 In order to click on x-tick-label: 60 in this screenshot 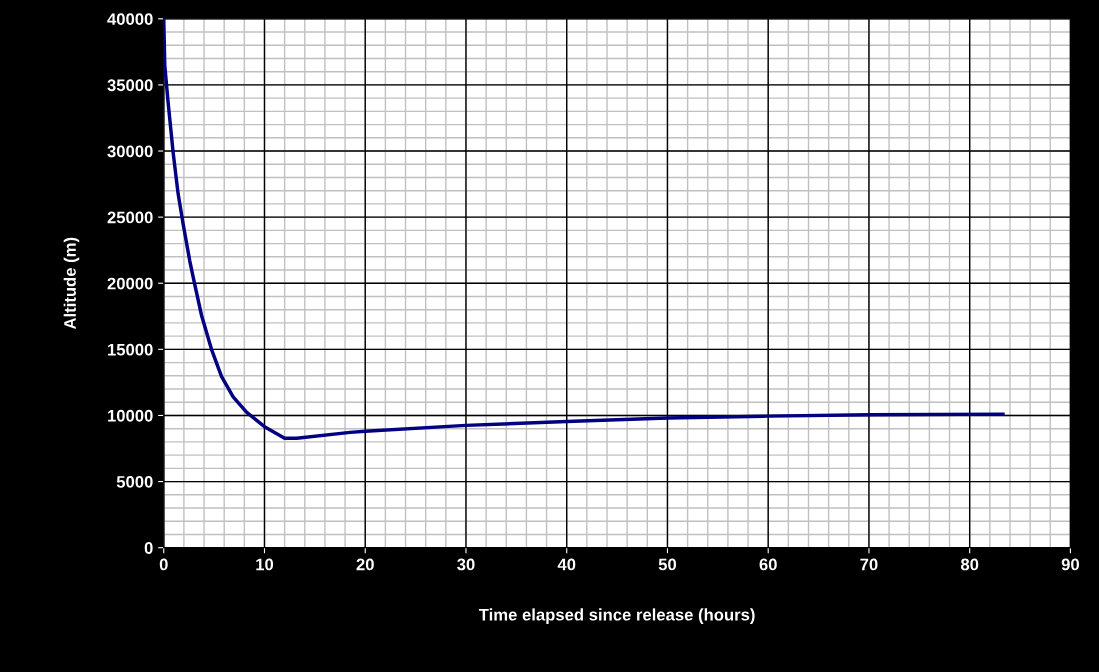, I will do `click(768, 564)`.